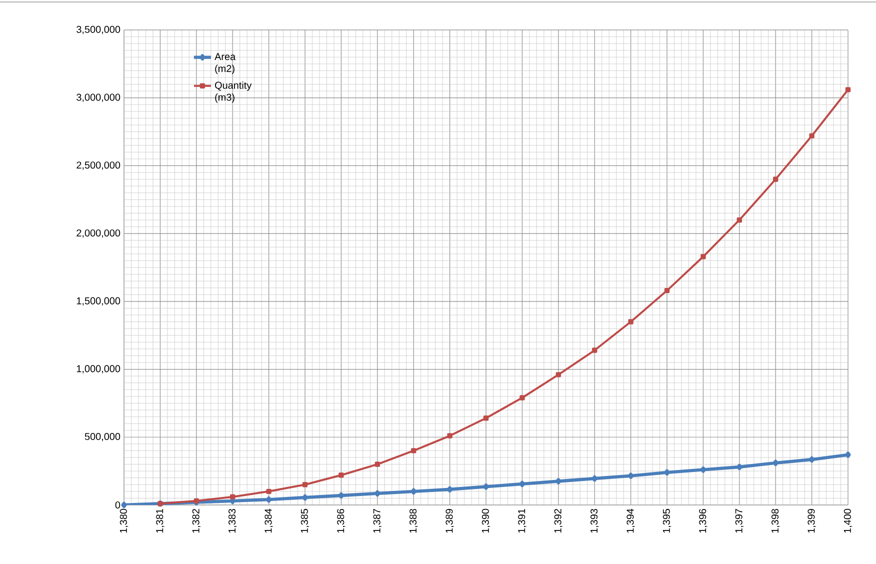 The width and height of the screenshot is (876, 564). I want to click on y-tick-label: 2,000,000, so click(98, 233).